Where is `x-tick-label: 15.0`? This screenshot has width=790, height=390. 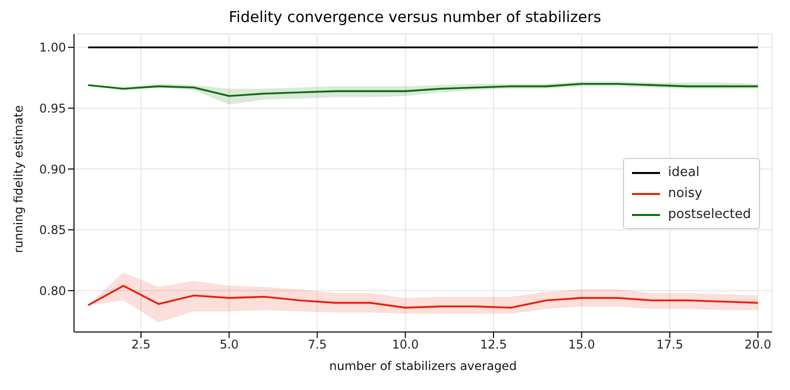
x-tick-label: 15.0 is located at coordinates (581, 345).